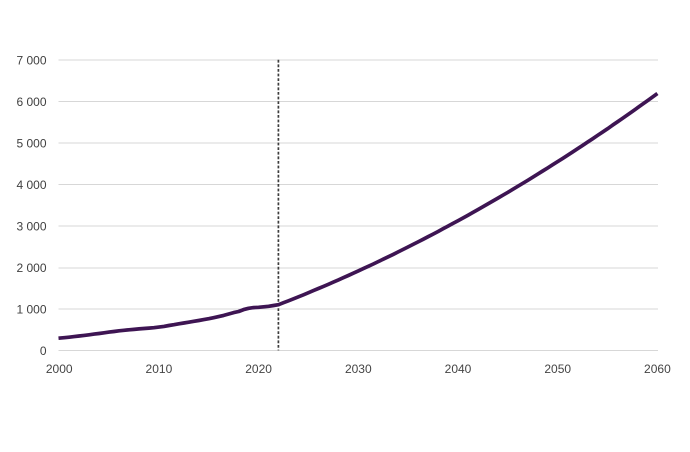 The width and height of the screenshot is (690, 452). I want to click on svg-text: 6 000, so click(31, 102).